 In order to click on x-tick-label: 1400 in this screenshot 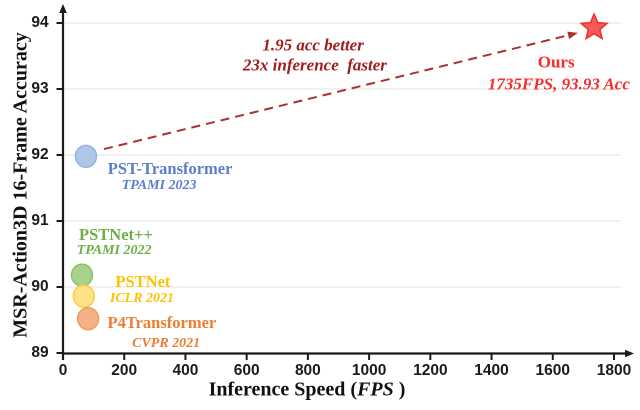, I will do `click(491, 370)`.